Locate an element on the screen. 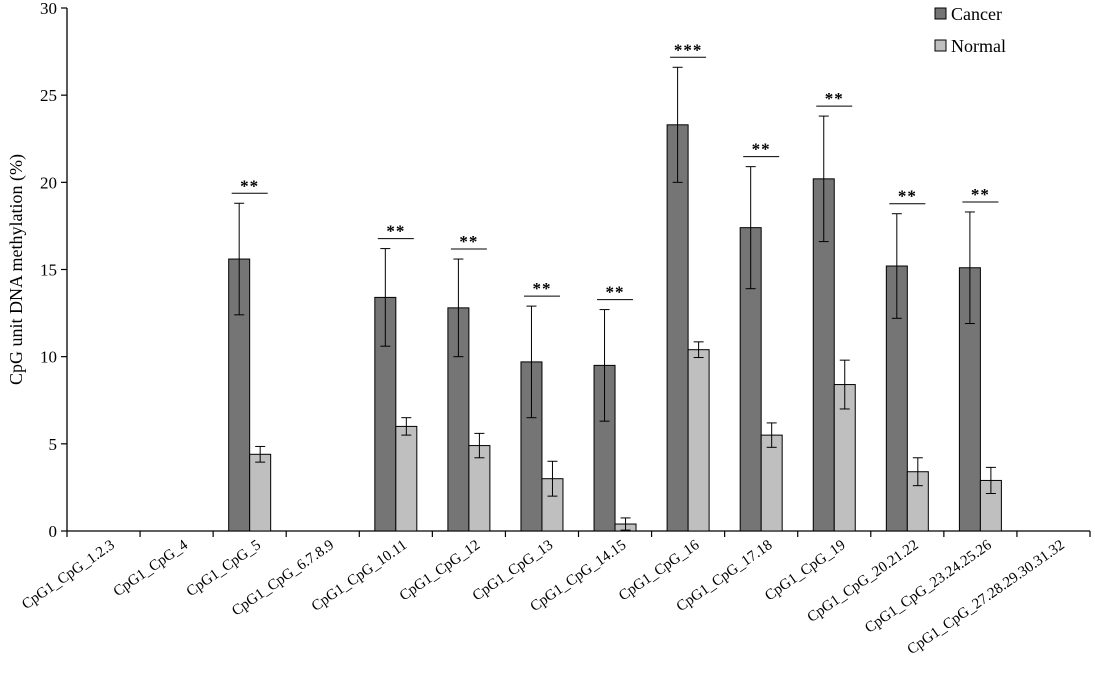  x-tick-label: CpG1_CpG_1.2.3 is located at coordinates (68, 575).